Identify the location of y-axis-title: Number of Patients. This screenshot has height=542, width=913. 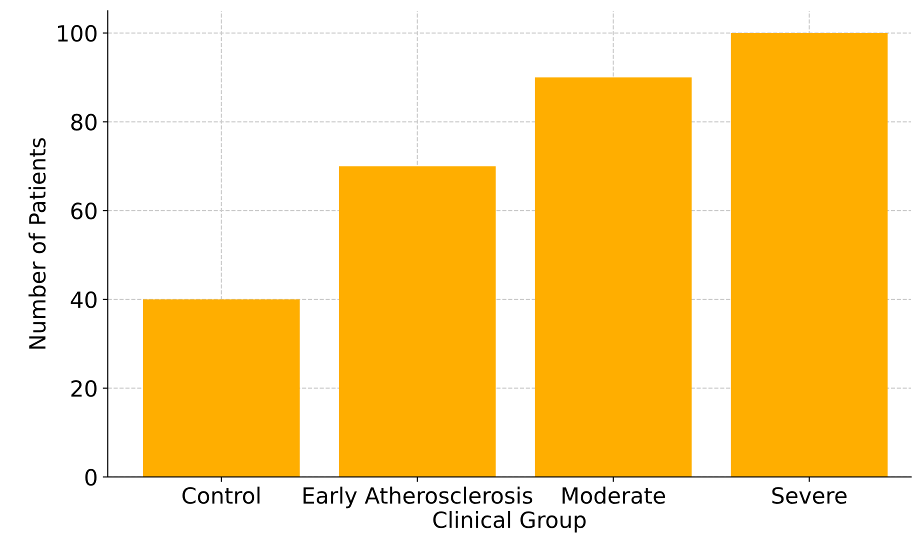
(37, 243).